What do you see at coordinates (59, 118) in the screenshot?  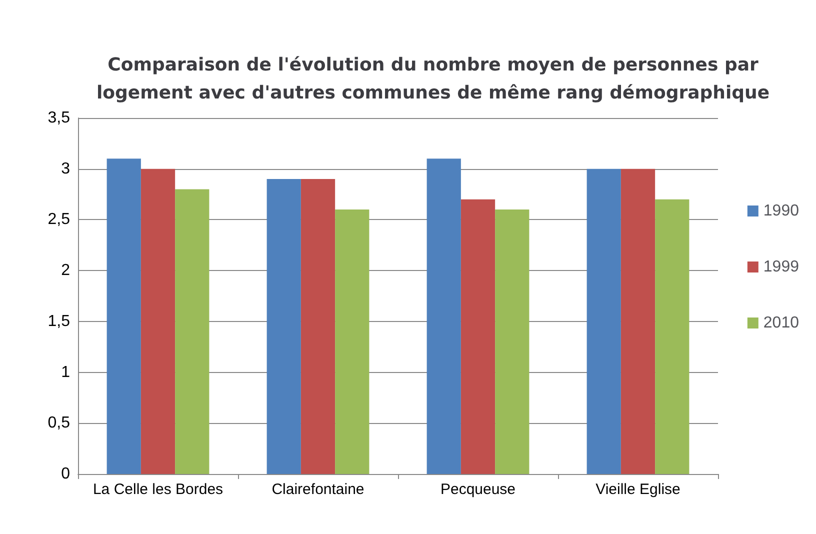 I see `y-tick-label: 3,5` at bounding box center [59, 118].